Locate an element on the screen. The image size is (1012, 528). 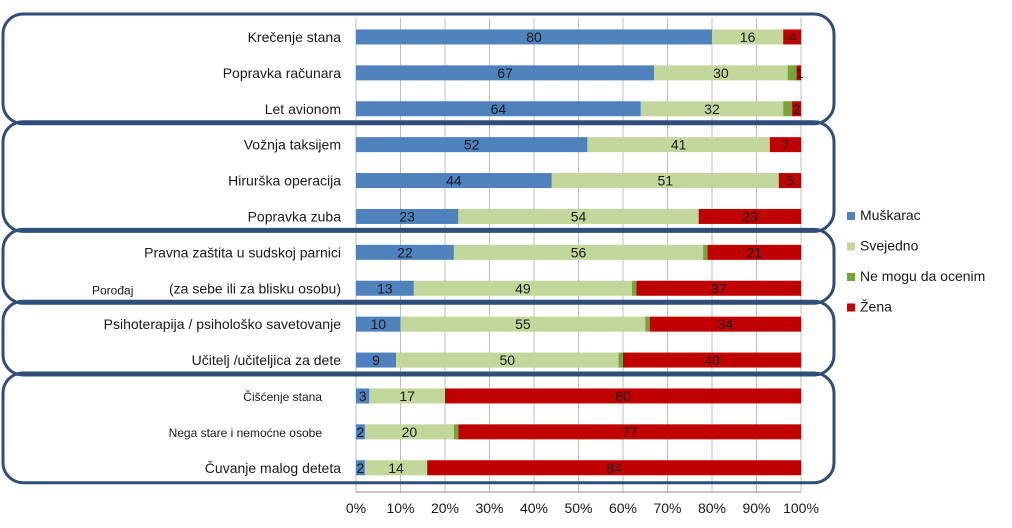
x-tick-label: 10% is located at coordinates (400, 508).